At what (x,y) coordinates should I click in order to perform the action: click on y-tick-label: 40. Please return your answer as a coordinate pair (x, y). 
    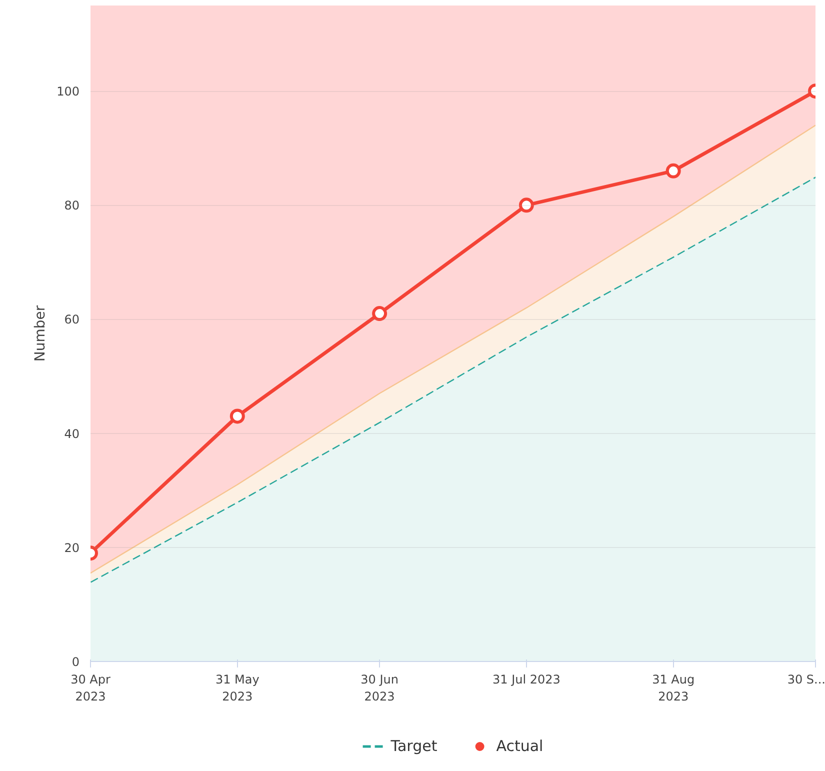
    Looking at the image, I should click on (72, 433).